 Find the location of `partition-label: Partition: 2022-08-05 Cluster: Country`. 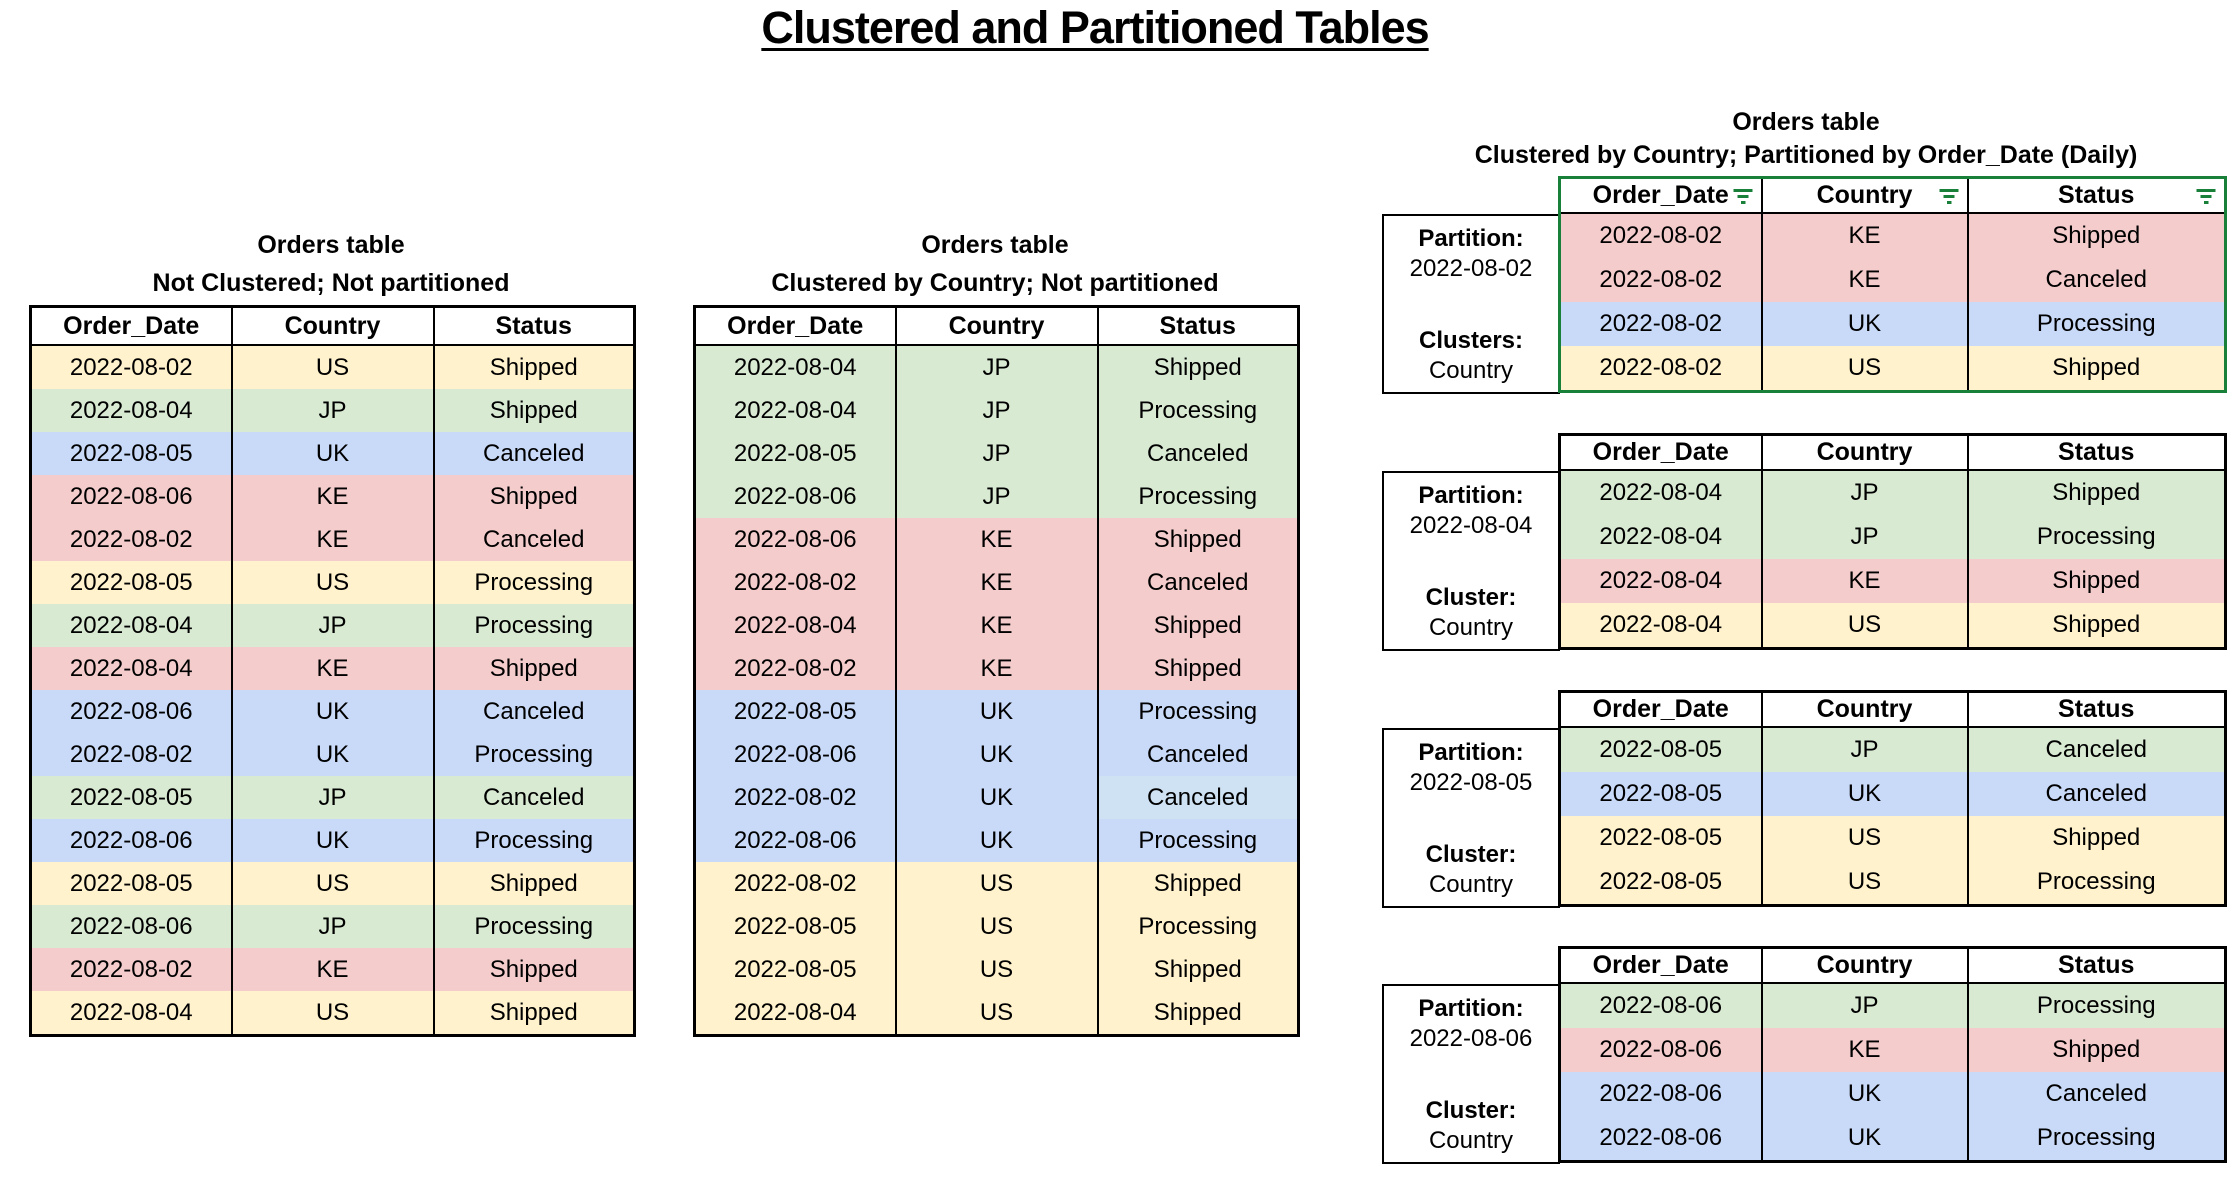

partition-label: Partition: 2022-08-05 Cluster: Country is located at coordinates (1471, 818).